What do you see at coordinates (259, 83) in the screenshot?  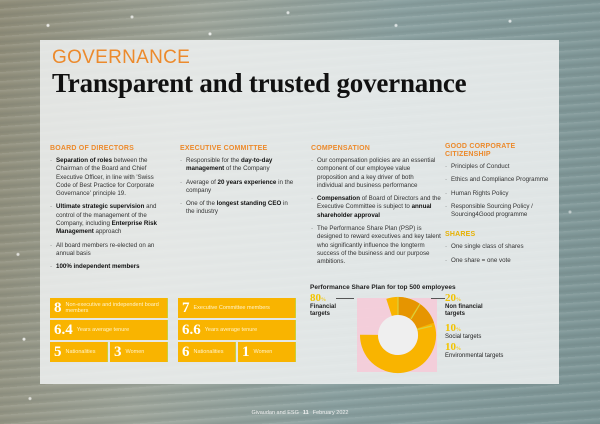 I see `page-title: Transparent and trusted governance` at bounding box center [259, 83].